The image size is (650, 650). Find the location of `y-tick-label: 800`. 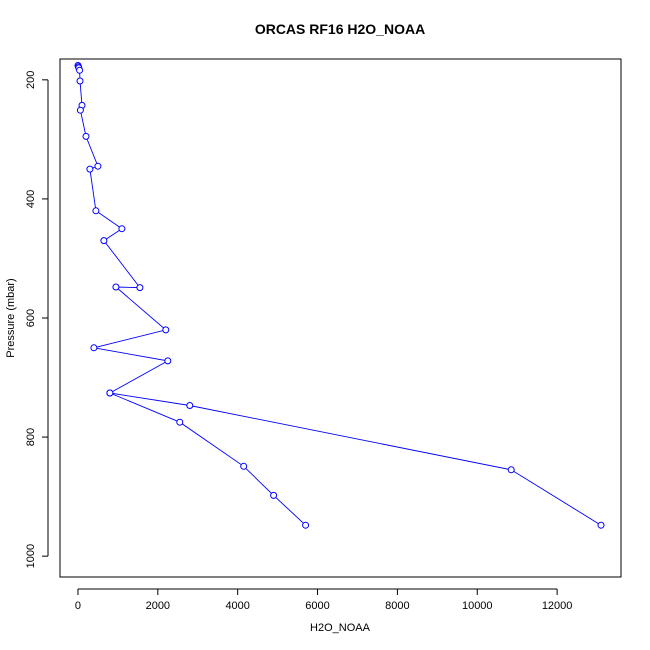

y-tick-label: 800 is located at coordinates (31, 437).